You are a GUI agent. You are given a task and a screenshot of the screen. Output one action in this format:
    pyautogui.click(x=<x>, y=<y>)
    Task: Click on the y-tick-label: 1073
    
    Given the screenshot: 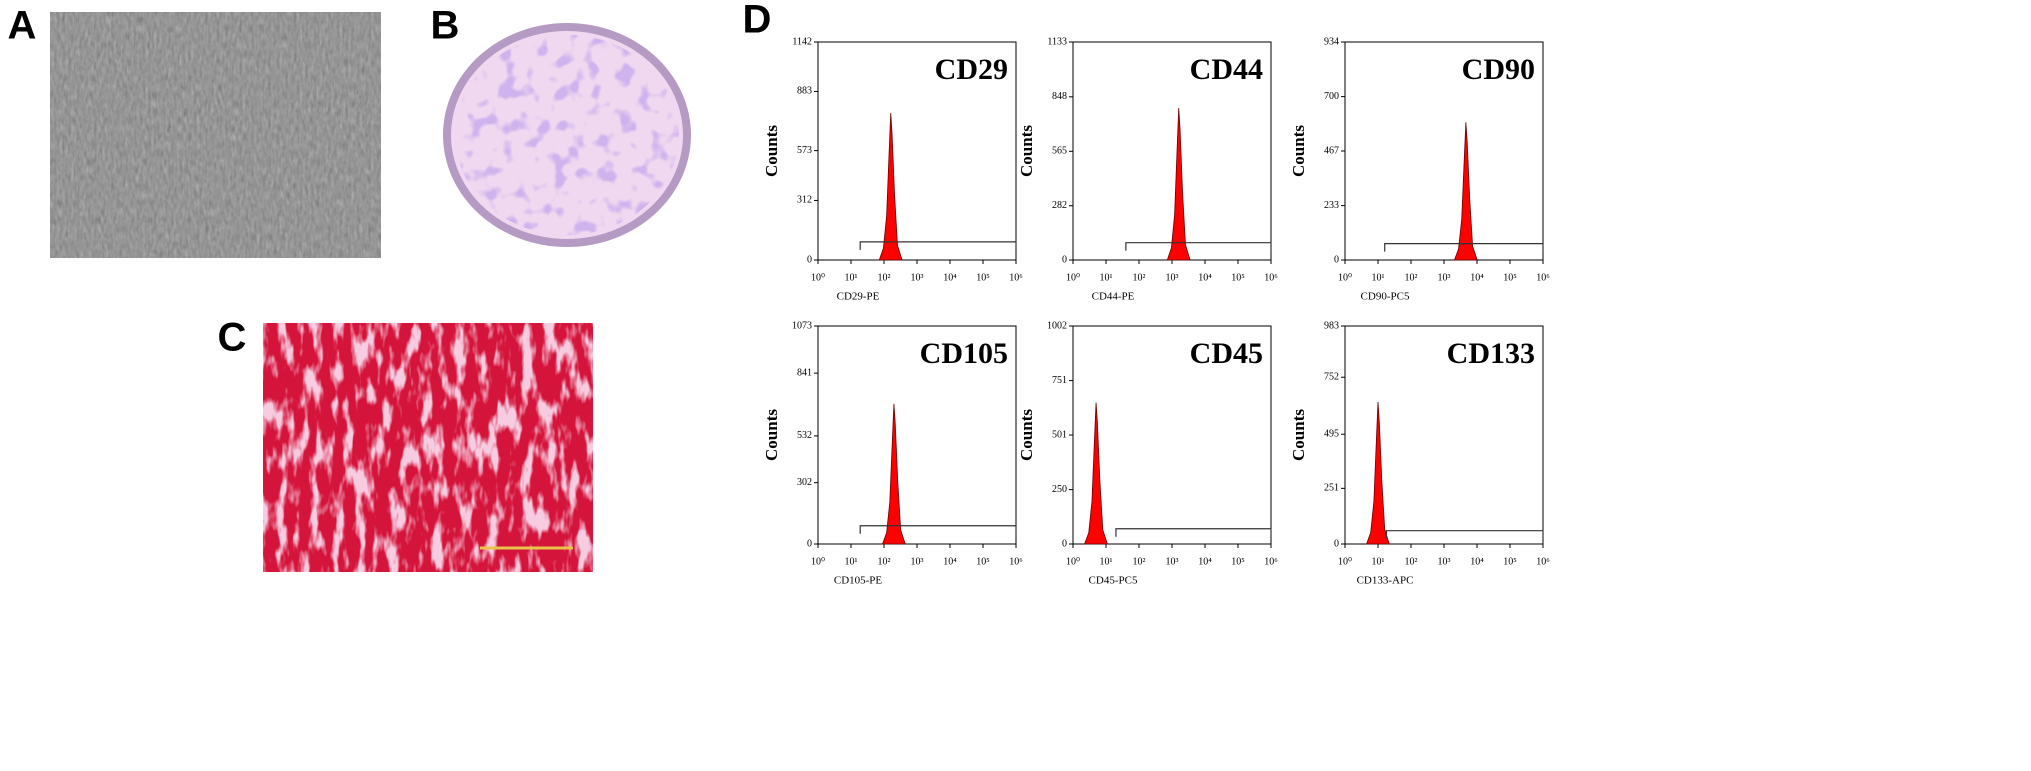 What is the action you would take?
    pyautogui.click(x=802, y=325)
    